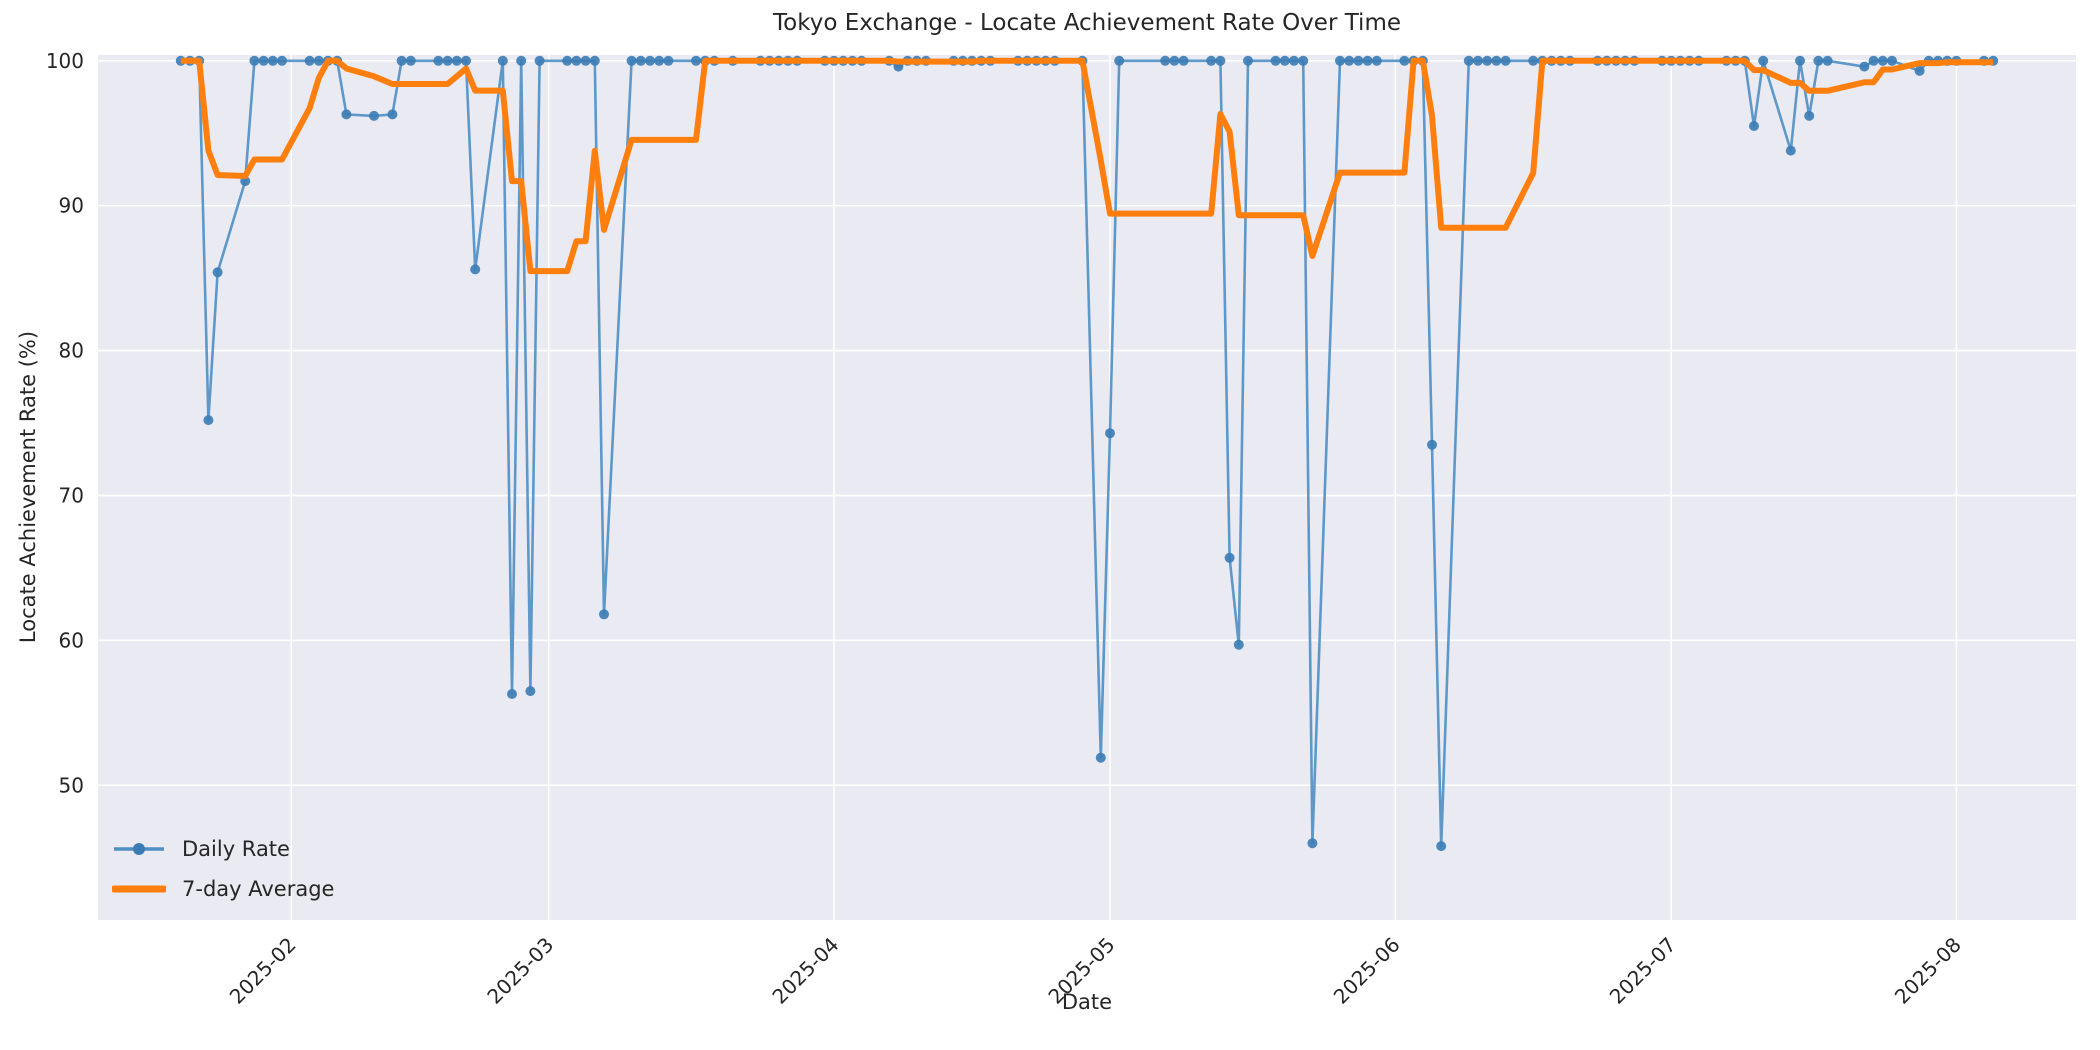  I want to click on y-tick-label: 80, so click(71, 351).